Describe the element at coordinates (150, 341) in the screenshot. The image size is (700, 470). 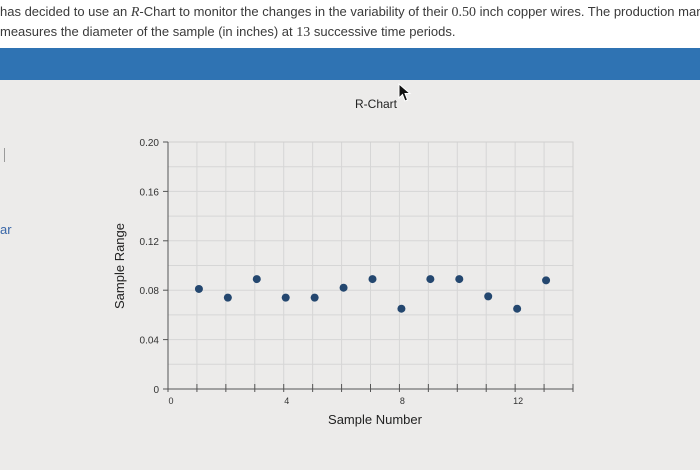
I see `y-tick-label: 0.04` at that location.